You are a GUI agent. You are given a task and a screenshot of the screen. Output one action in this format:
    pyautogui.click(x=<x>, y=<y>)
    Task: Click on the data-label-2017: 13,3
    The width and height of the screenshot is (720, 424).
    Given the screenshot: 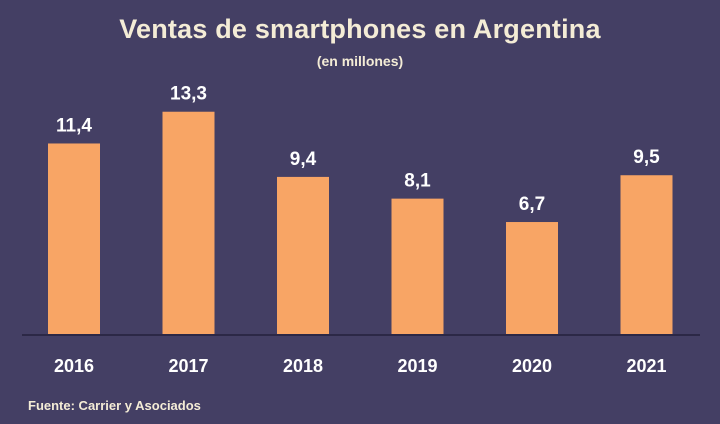 What is the action you would take?
    pyautogui.click(x=188, y=94)
    